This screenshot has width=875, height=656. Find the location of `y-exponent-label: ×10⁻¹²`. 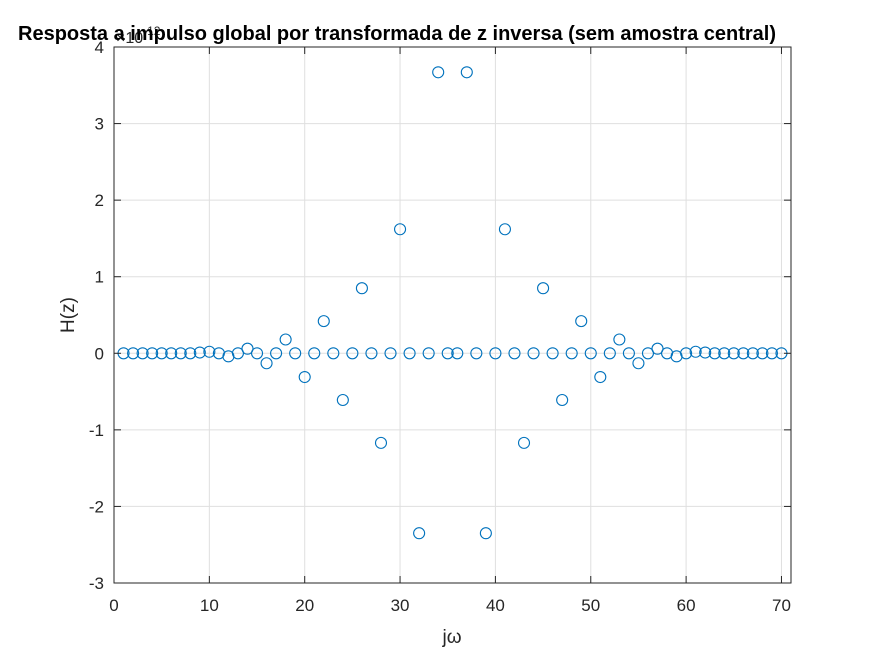

y-exponent-label: ×10⁻¹² is located at coordinates (138, 35).